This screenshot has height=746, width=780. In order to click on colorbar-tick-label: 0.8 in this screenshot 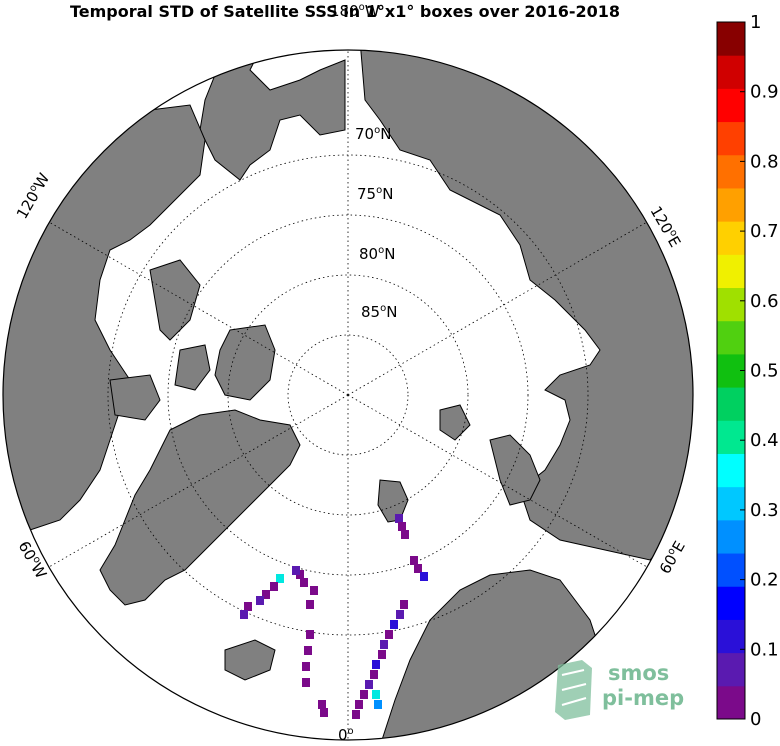, I will do `click(764, 161)`.